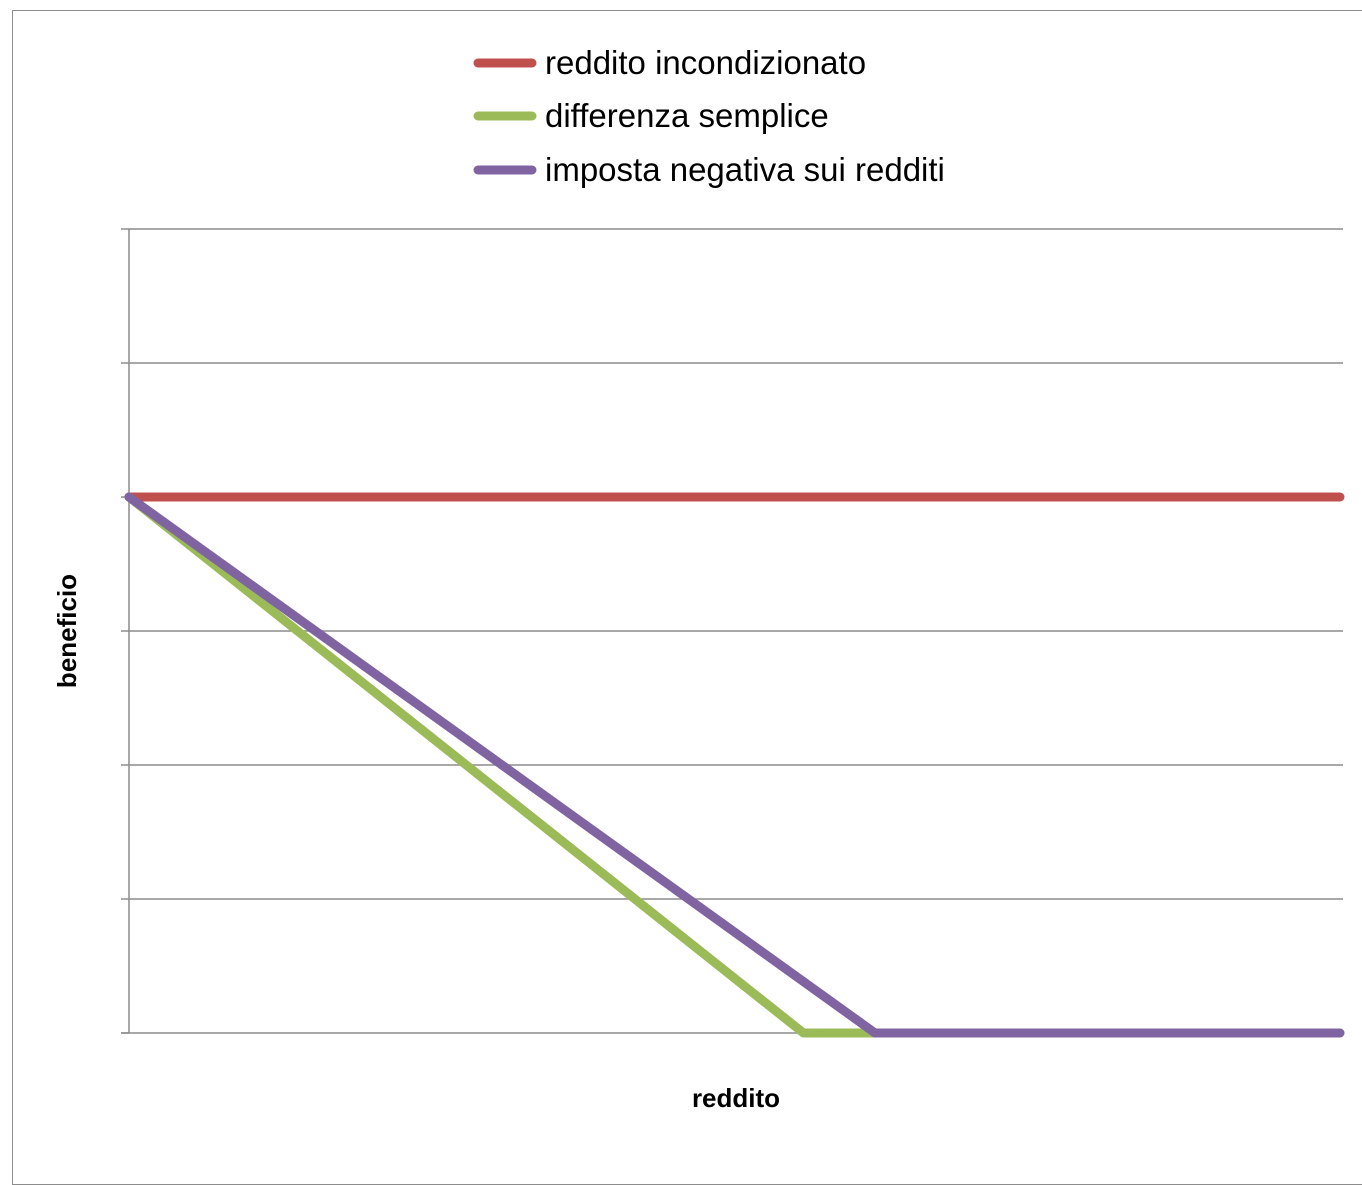 This screenshot has height=1185, width=1362. Describe the element at coordinates (687, 115) in the screenshot. I see `legend-label-2: differenza semplice` at that location.